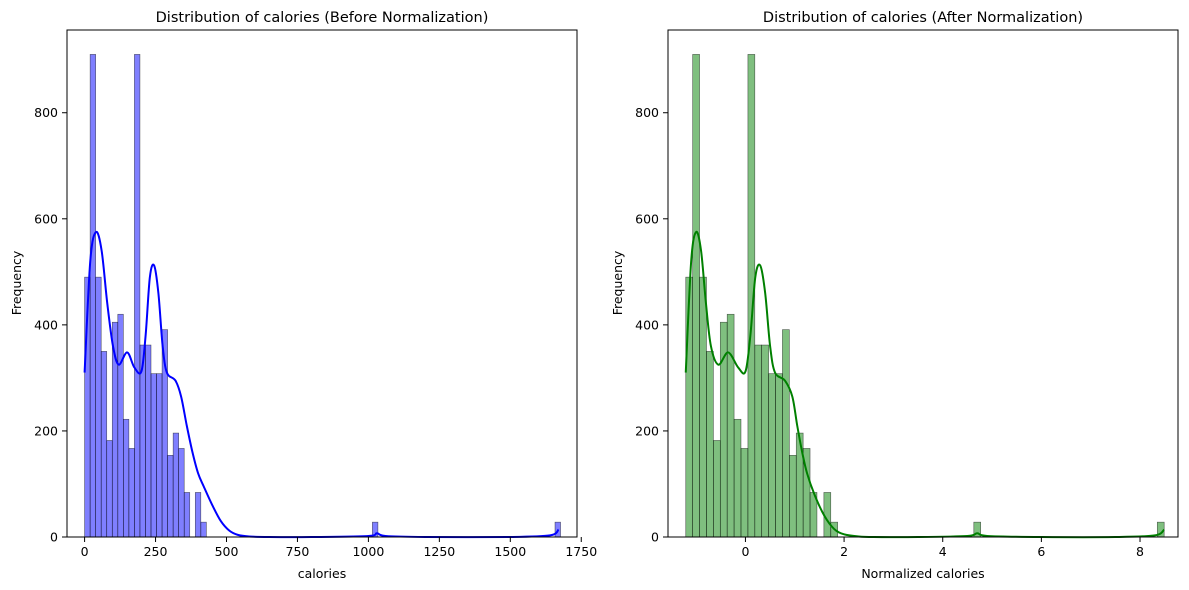 The image size is (1189, 590). I want to click on x-tick-label: 1500, so click(510, 551).